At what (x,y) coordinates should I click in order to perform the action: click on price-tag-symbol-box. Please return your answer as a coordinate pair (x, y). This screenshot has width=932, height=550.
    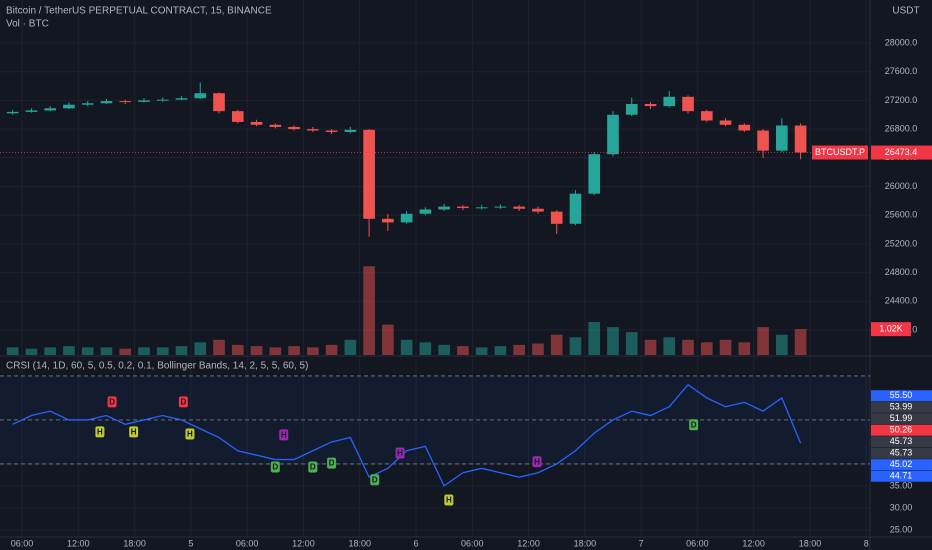
    Looking at the image, I should click on (840, 152).